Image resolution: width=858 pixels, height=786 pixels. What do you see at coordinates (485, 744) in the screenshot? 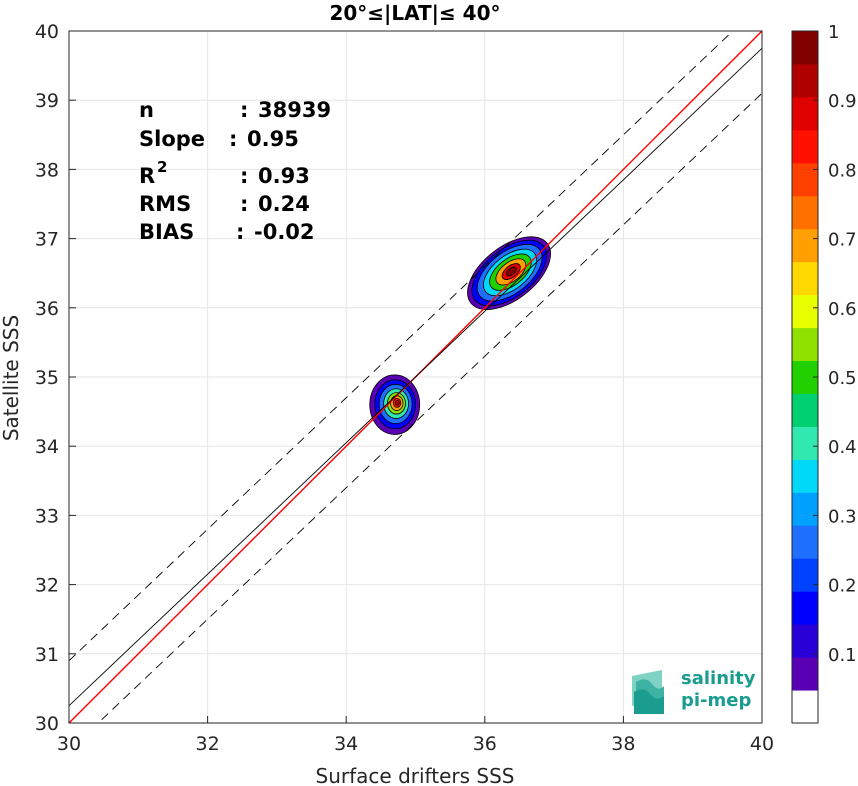
I see `x-tick-label: 36` at bounding box center [485, 744].